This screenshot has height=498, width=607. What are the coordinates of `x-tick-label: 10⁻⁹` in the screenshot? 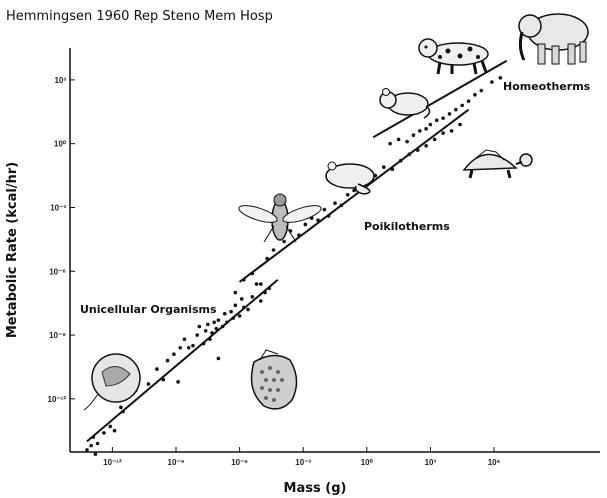 It's located at (176, 462).